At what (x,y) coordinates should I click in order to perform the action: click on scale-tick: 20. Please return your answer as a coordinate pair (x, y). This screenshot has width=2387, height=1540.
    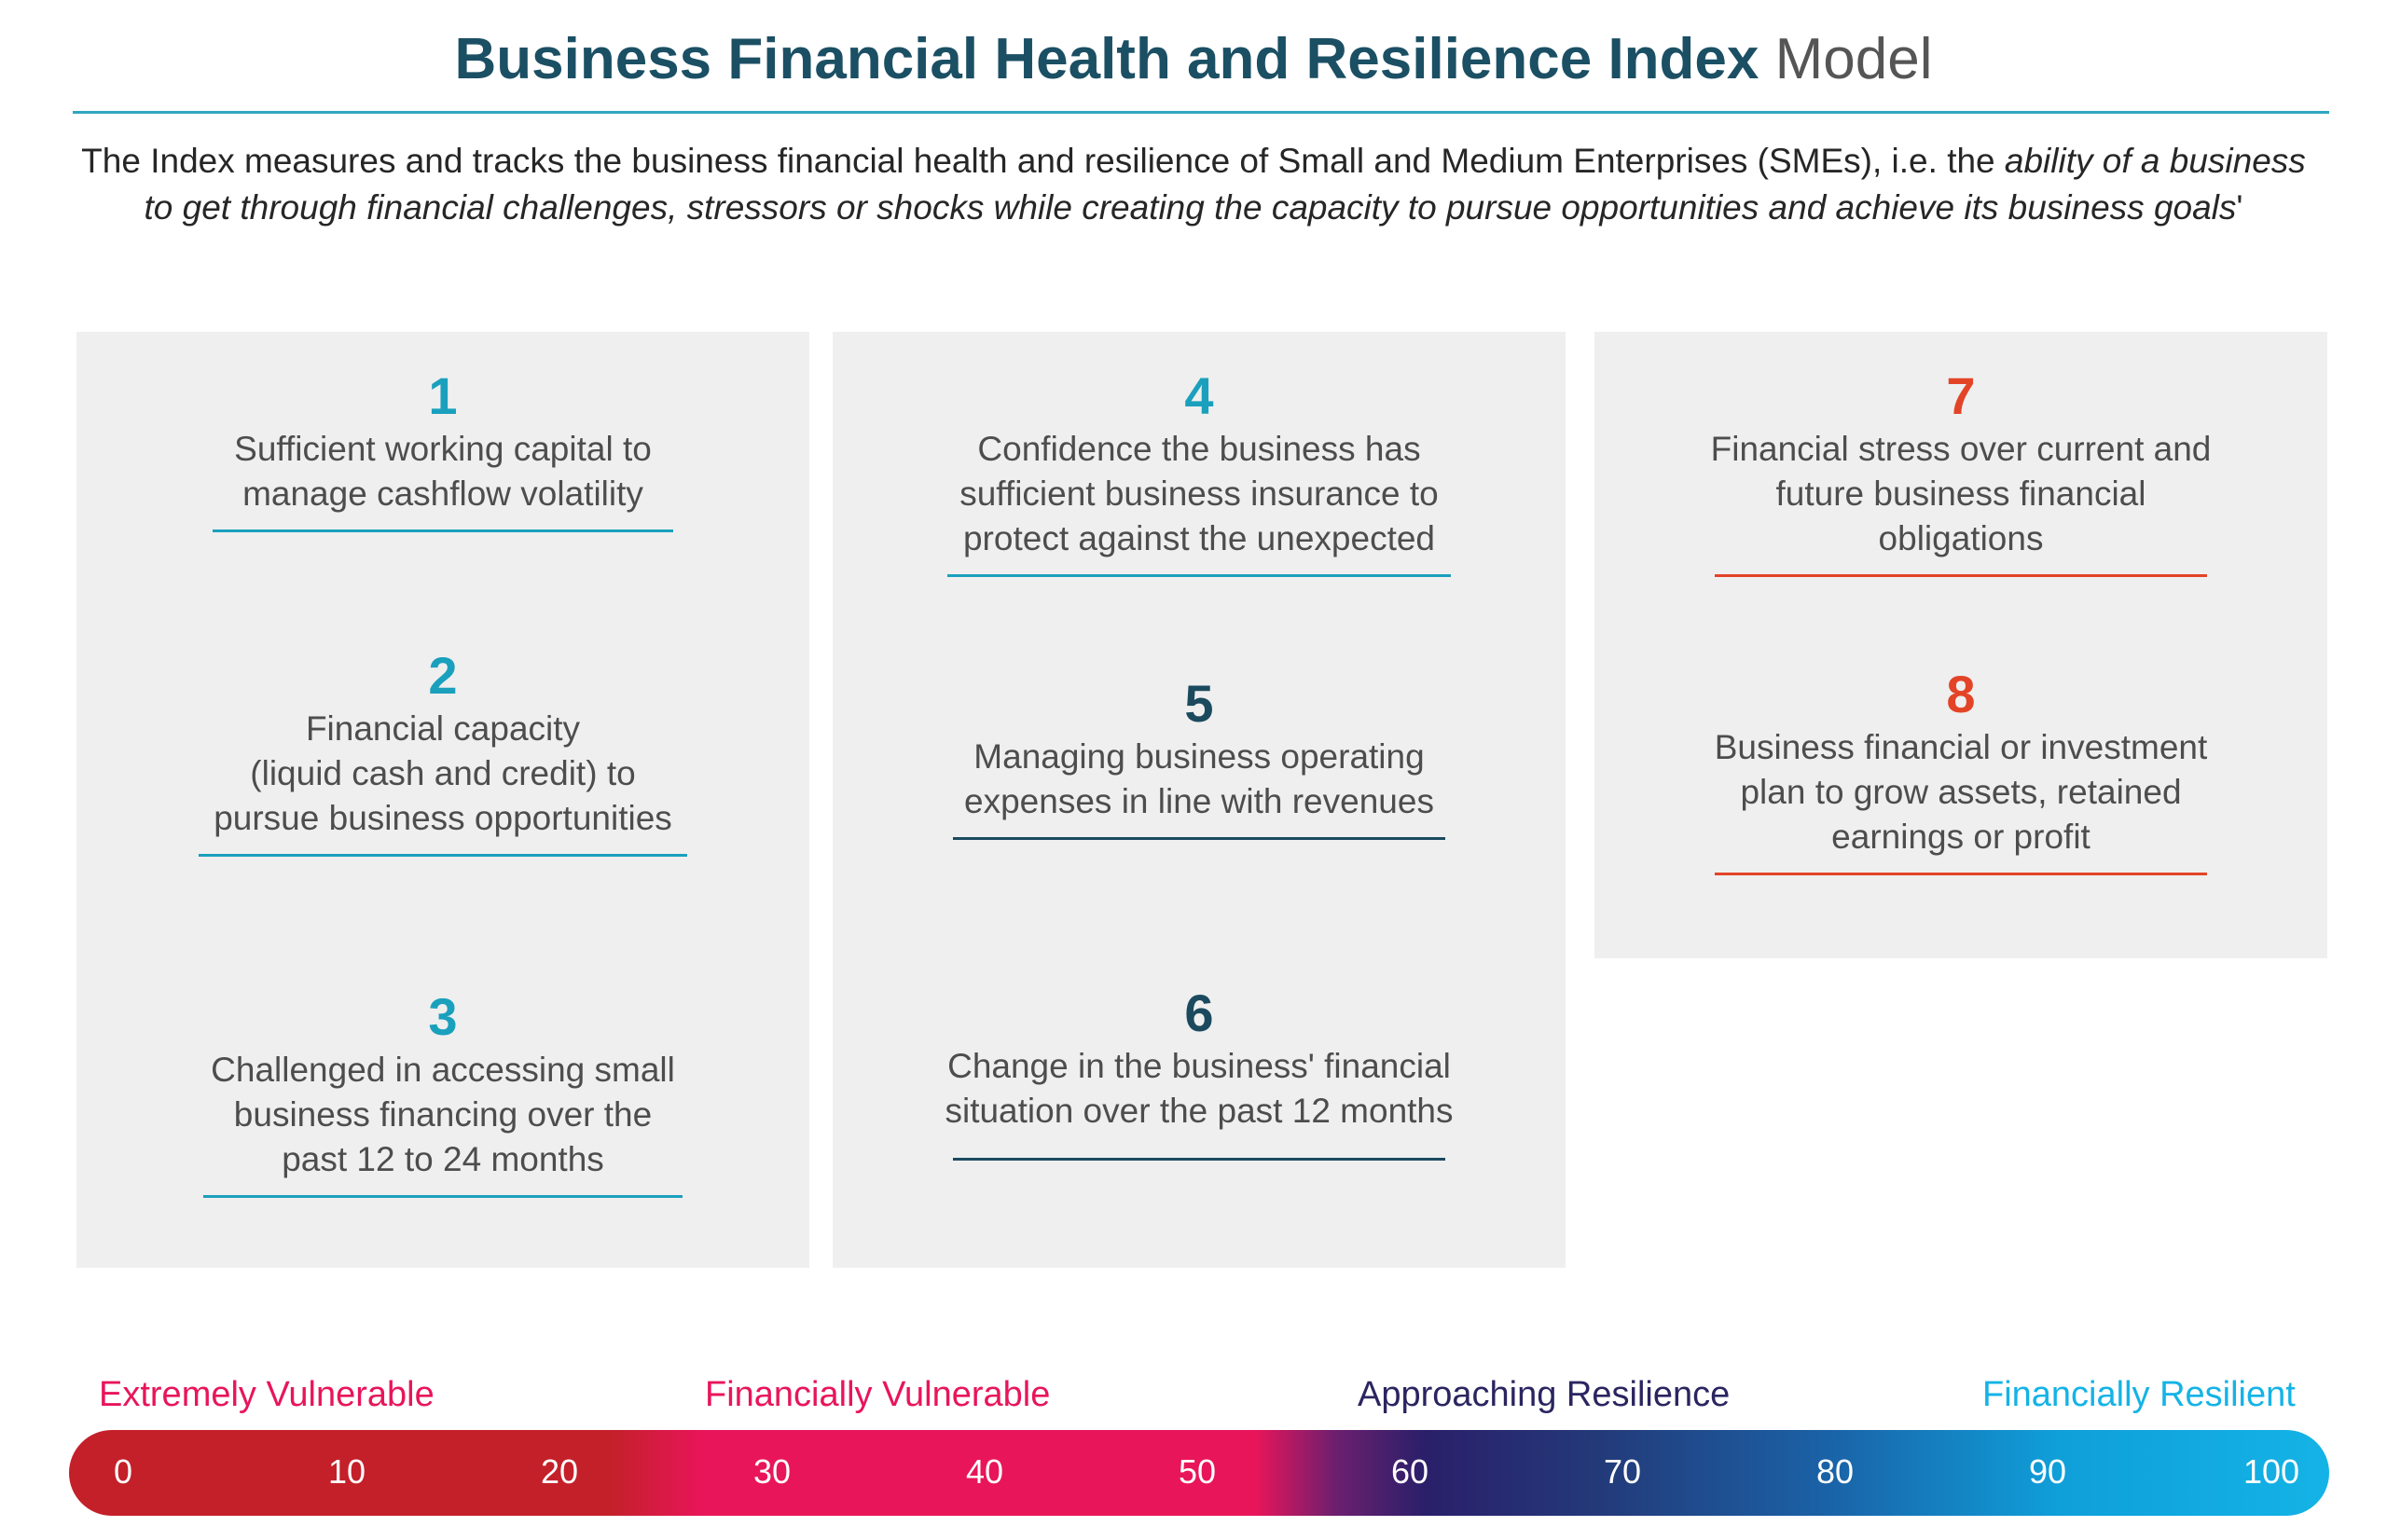
    Looking at the image, I should click on (559, 1471).